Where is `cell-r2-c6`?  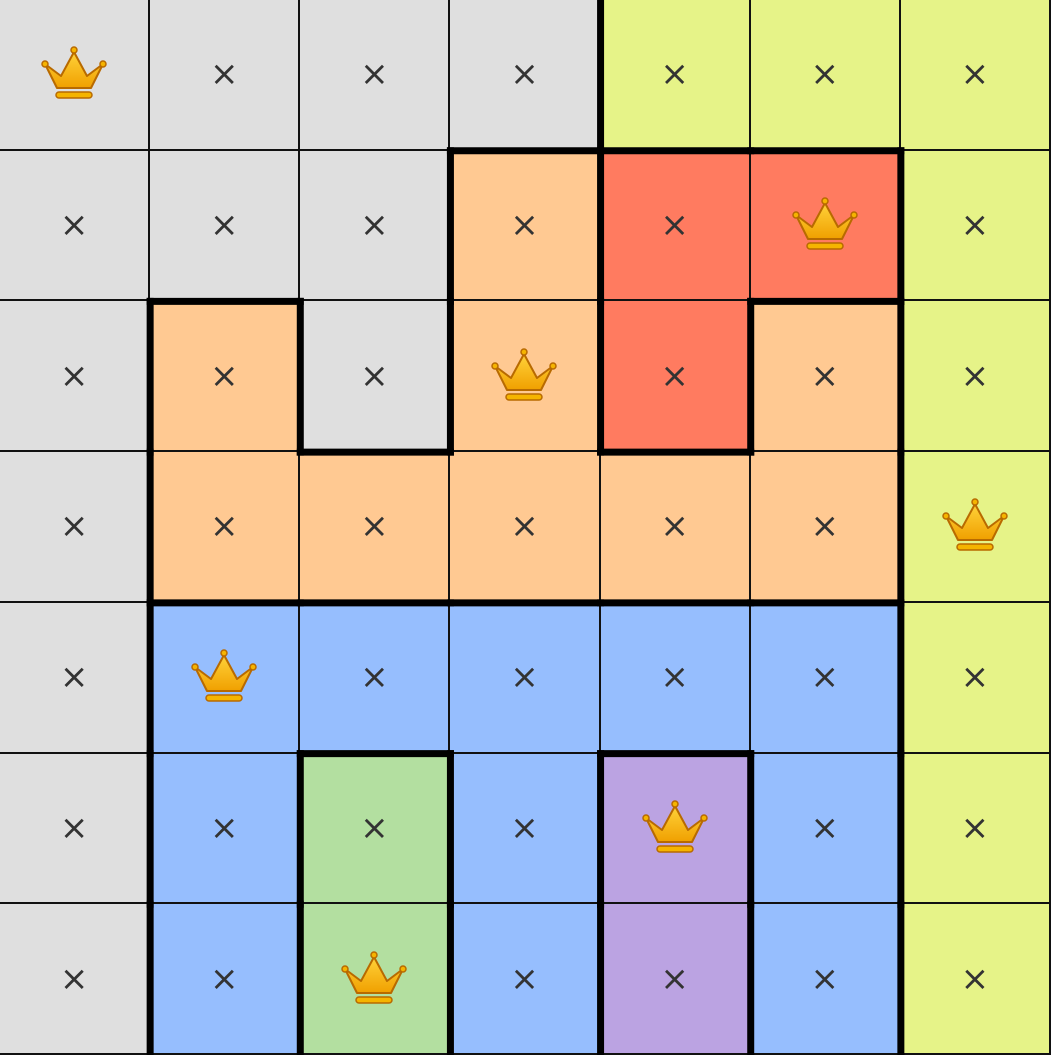 cell-r2-c6 is located at coordinates (825, 226).